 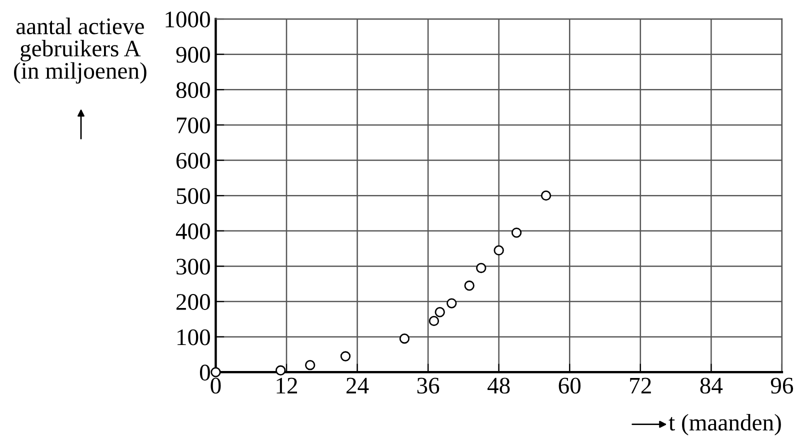 I want to click on y-tick-label: 500, so click(x=193, y=196).